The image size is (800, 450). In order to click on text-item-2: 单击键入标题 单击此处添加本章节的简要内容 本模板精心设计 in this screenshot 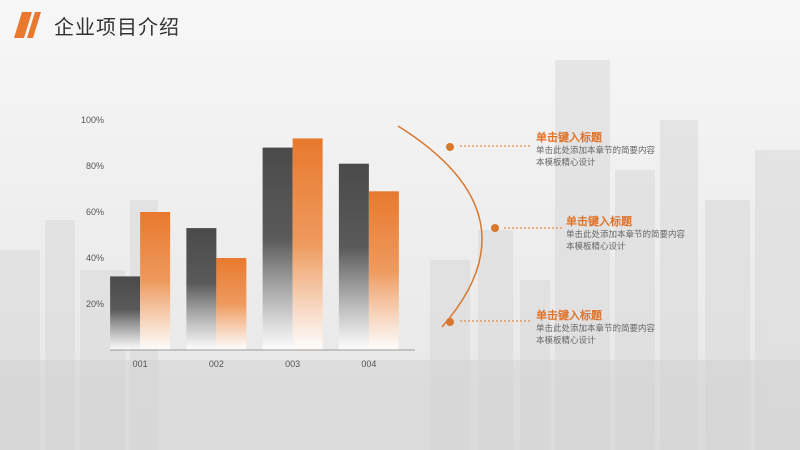, I will do `click(651, 234)`.